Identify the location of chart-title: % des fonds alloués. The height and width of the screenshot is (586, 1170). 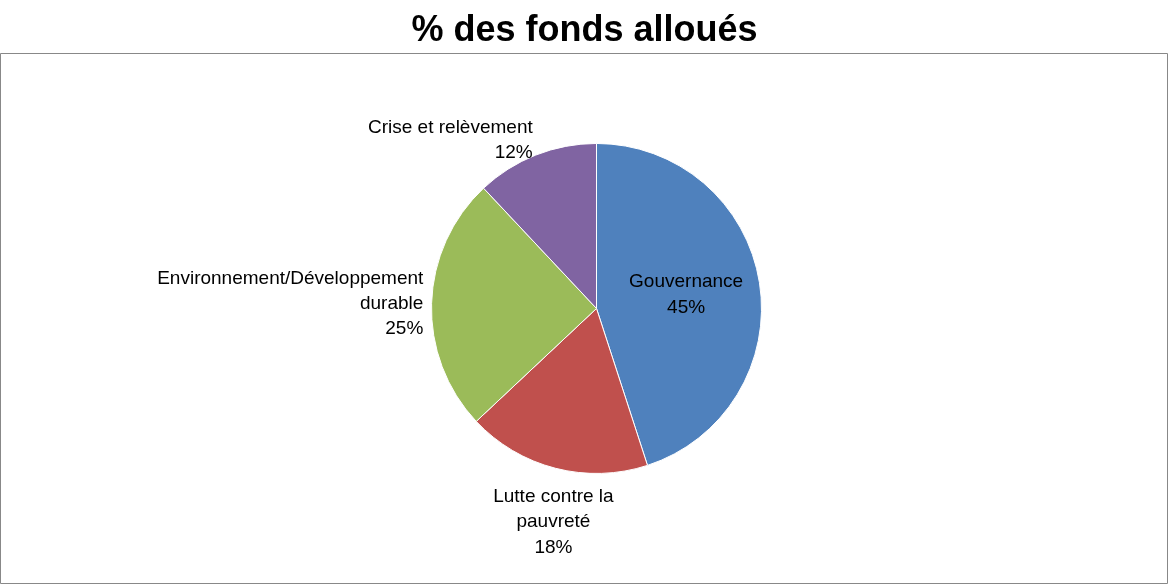
(584, 28).